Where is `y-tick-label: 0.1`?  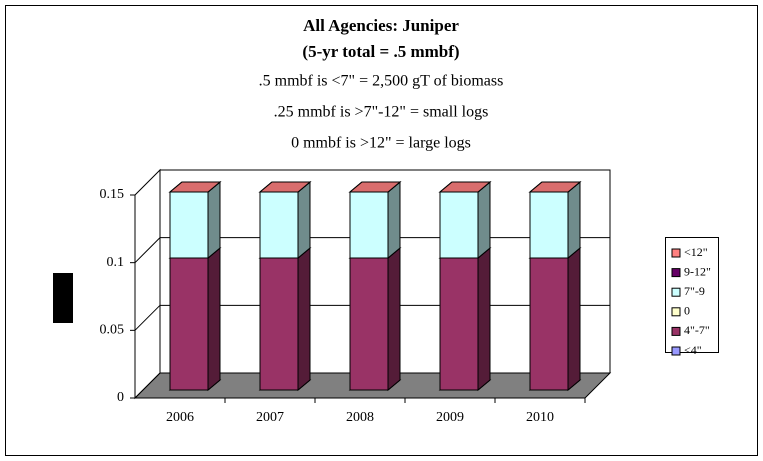 y-tick-label: 0.1 is located at coordinates (116, 262).